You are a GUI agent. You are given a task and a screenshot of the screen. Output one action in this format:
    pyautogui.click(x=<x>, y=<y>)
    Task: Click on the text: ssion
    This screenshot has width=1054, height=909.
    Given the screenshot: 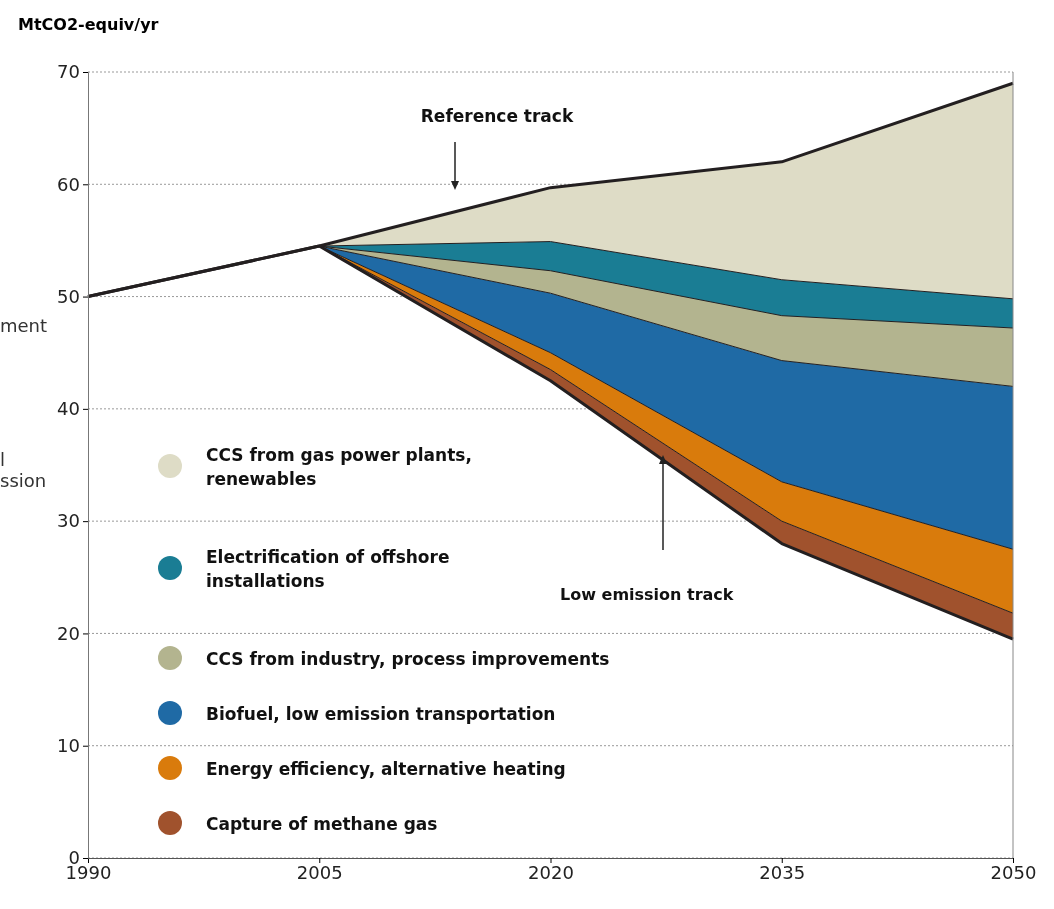 What is the action you would take?
    pyautogui.click(x=23, y=480)
    